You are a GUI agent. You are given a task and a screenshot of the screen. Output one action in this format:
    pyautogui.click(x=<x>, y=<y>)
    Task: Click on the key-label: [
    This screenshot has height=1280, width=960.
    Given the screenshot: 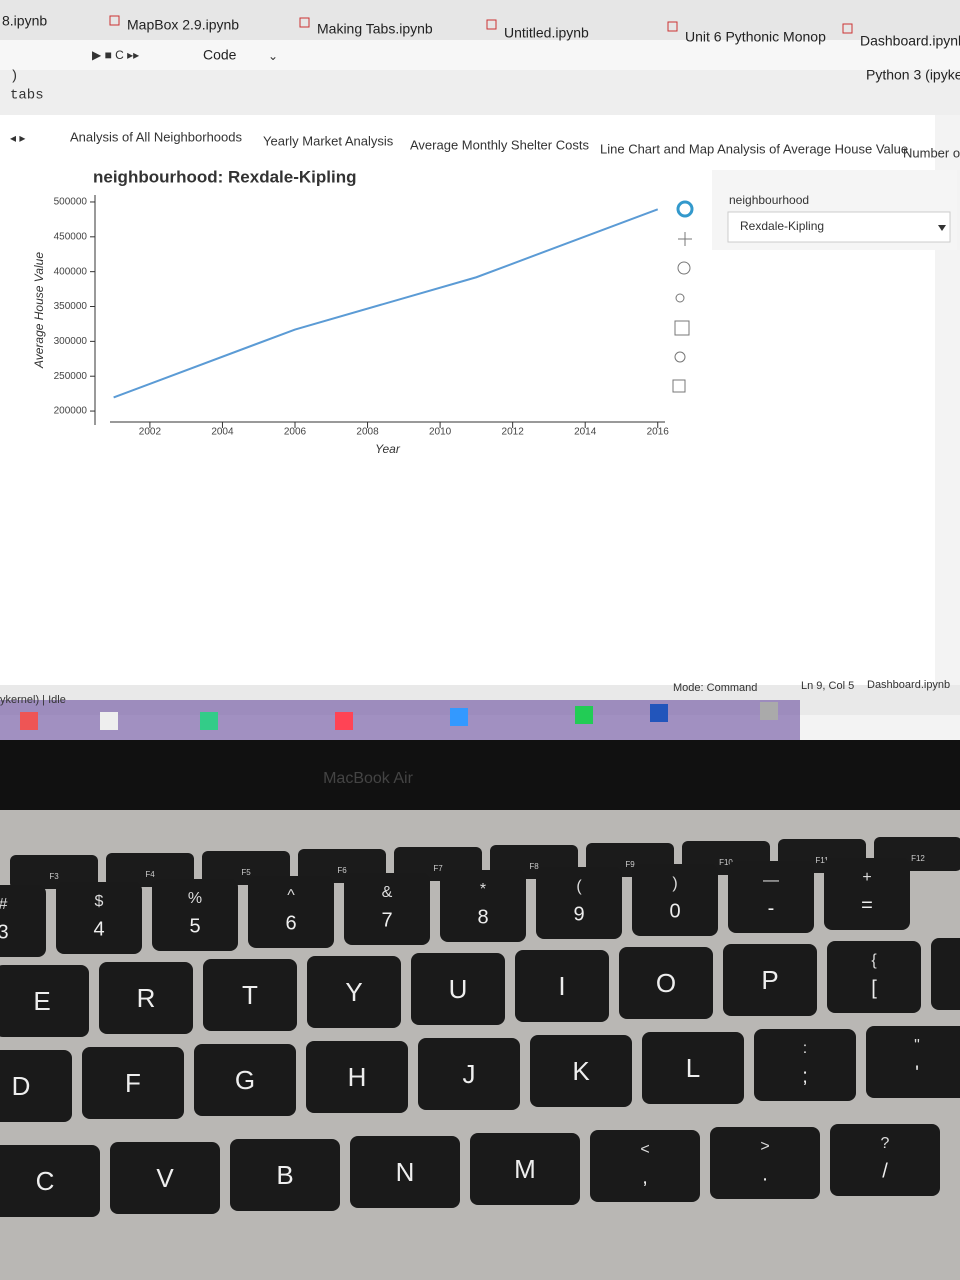 What is the action you would take?
    pyautogui.click(x=874, y=988)
    